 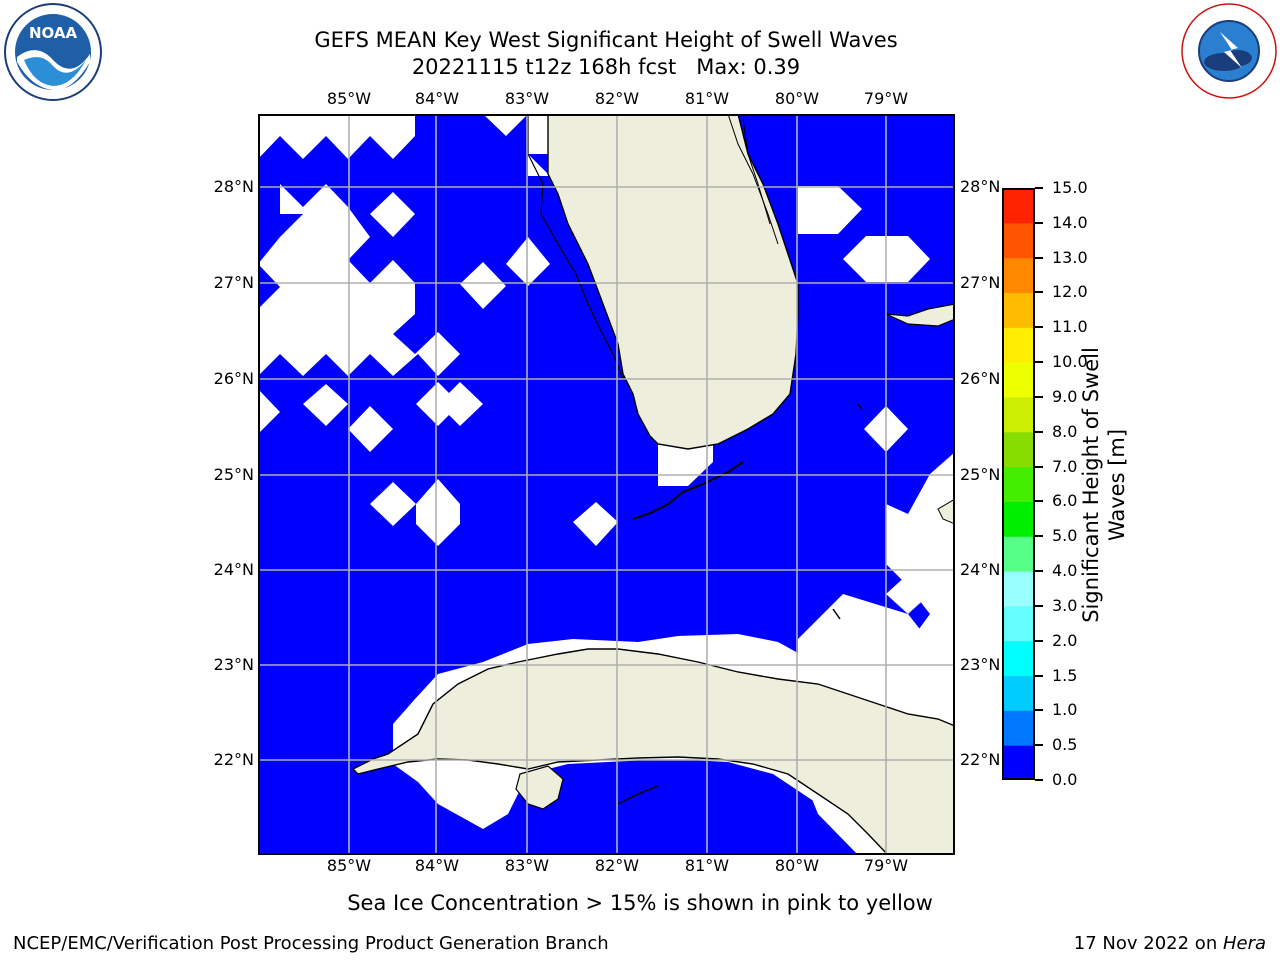 What do you see at coordinates (663, 281) in the screenshot?
I see `florida-landmass` at bounding box center [663, 281].